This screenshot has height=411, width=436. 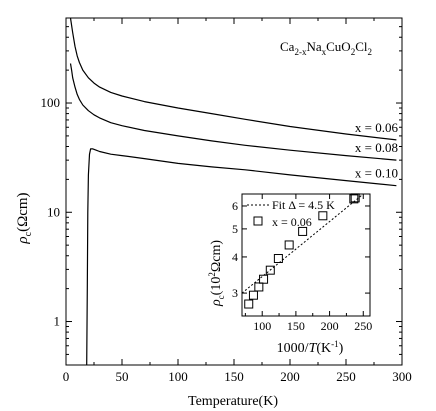 I want to click on inset-y-label-unit: Ωcm), so click(x=216, y=256).